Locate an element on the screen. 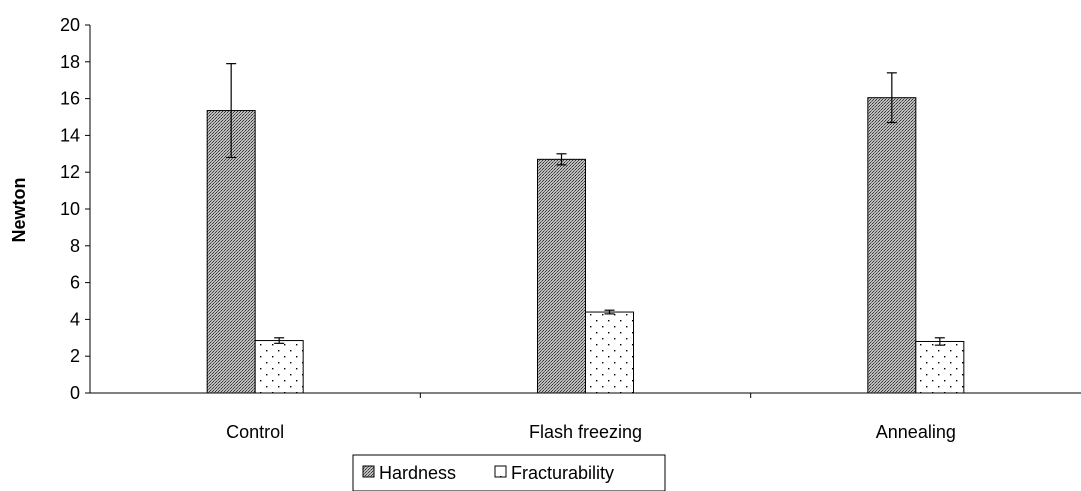  y-tick-label-16: 16 is located at coordinates (70, 99).